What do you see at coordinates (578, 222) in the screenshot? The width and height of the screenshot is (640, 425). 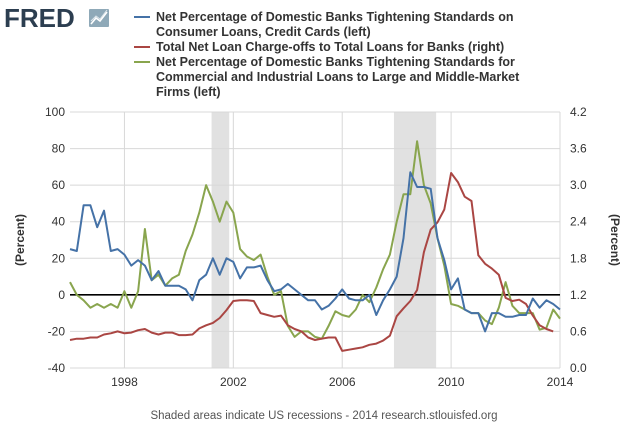 I see `right-tick-label: 2.4` at bounding box center [578, 222].